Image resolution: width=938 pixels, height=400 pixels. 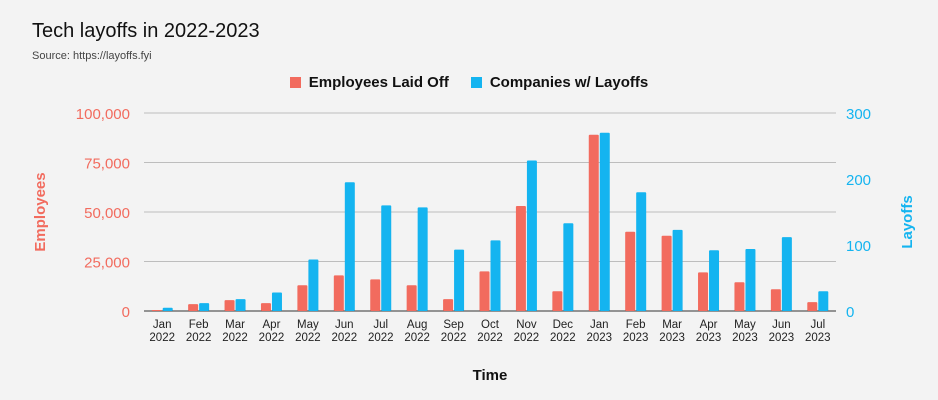 What do you see at coordinates (469, 82) in the screenshot?
I see `legend: Employees Laid Off Companies w/ Layoffs` at bounding box center [469, 82].